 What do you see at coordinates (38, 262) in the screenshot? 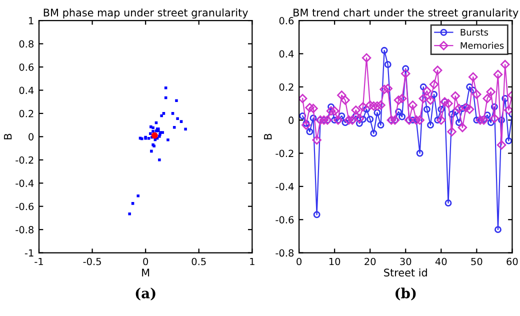
I see `x-tick-label: -1` at bounding box center [38, 262].